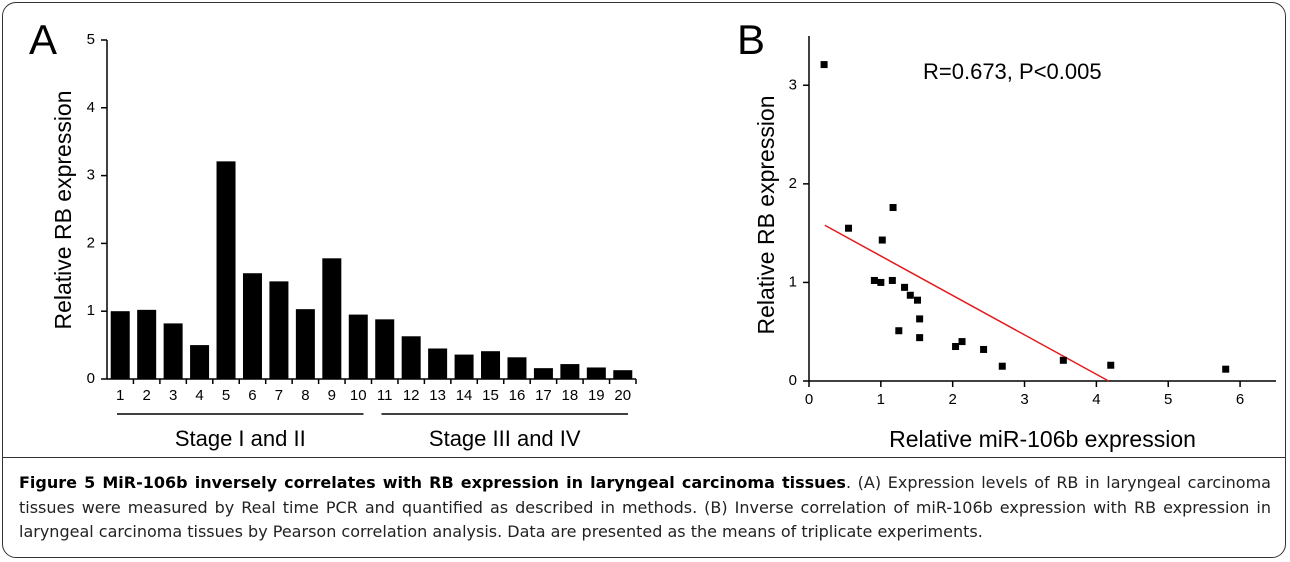 This screenshot has width=1290, height=562. Describe the element at coordinates (570, 395) in the screenshot. I see `x-tick-label: 18` at that location.